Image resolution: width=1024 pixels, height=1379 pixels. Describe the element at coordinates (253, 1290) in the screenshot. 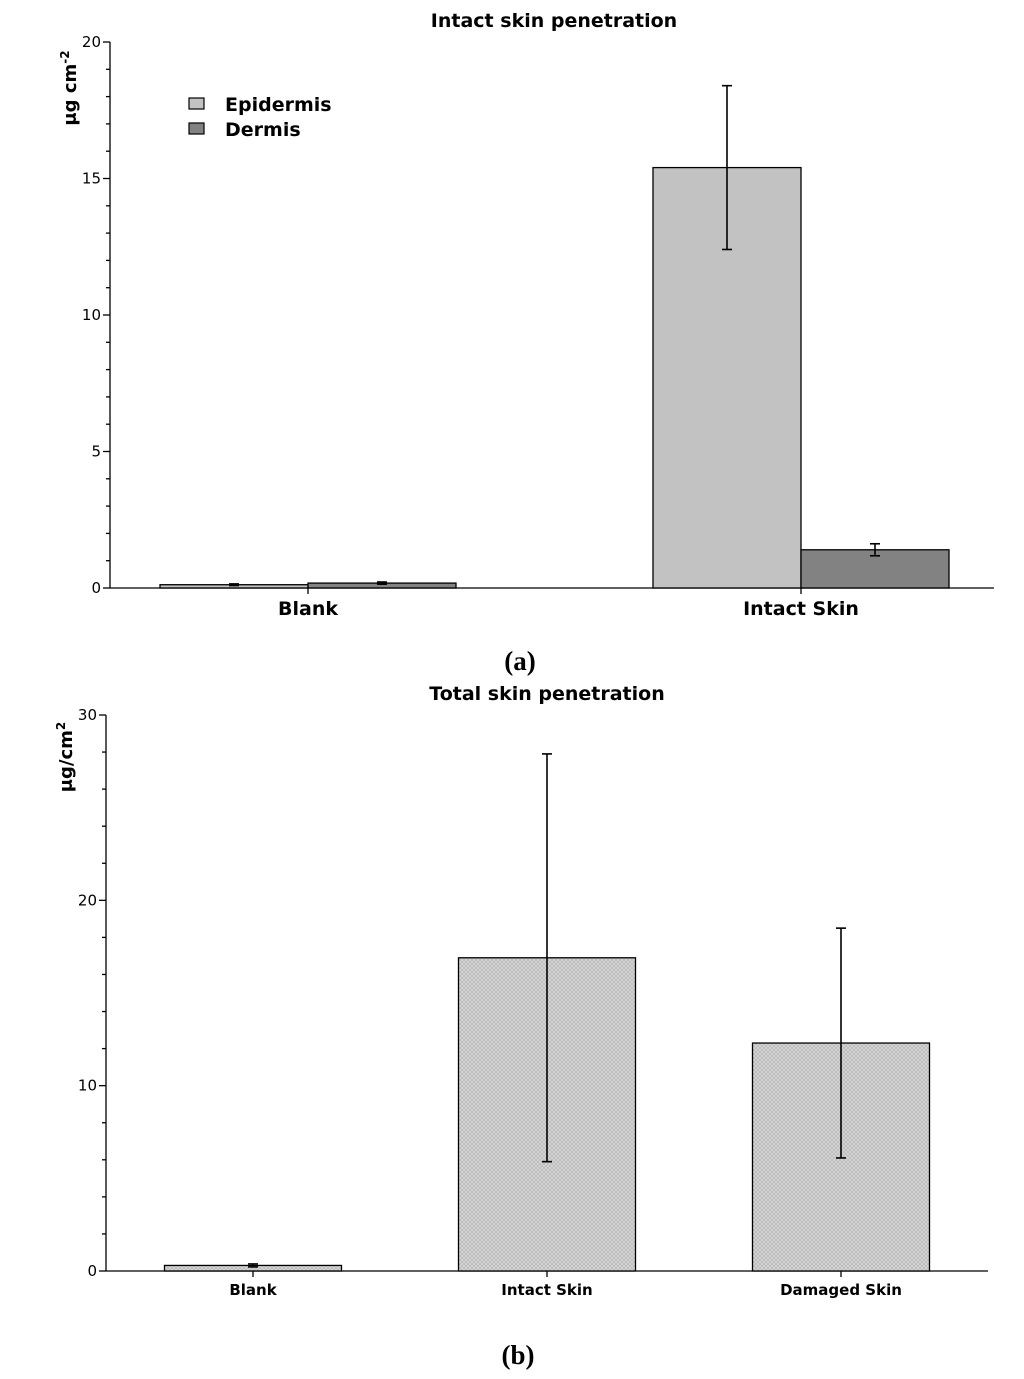

I see `chart-b-x-tick-label: Blank` at that location.